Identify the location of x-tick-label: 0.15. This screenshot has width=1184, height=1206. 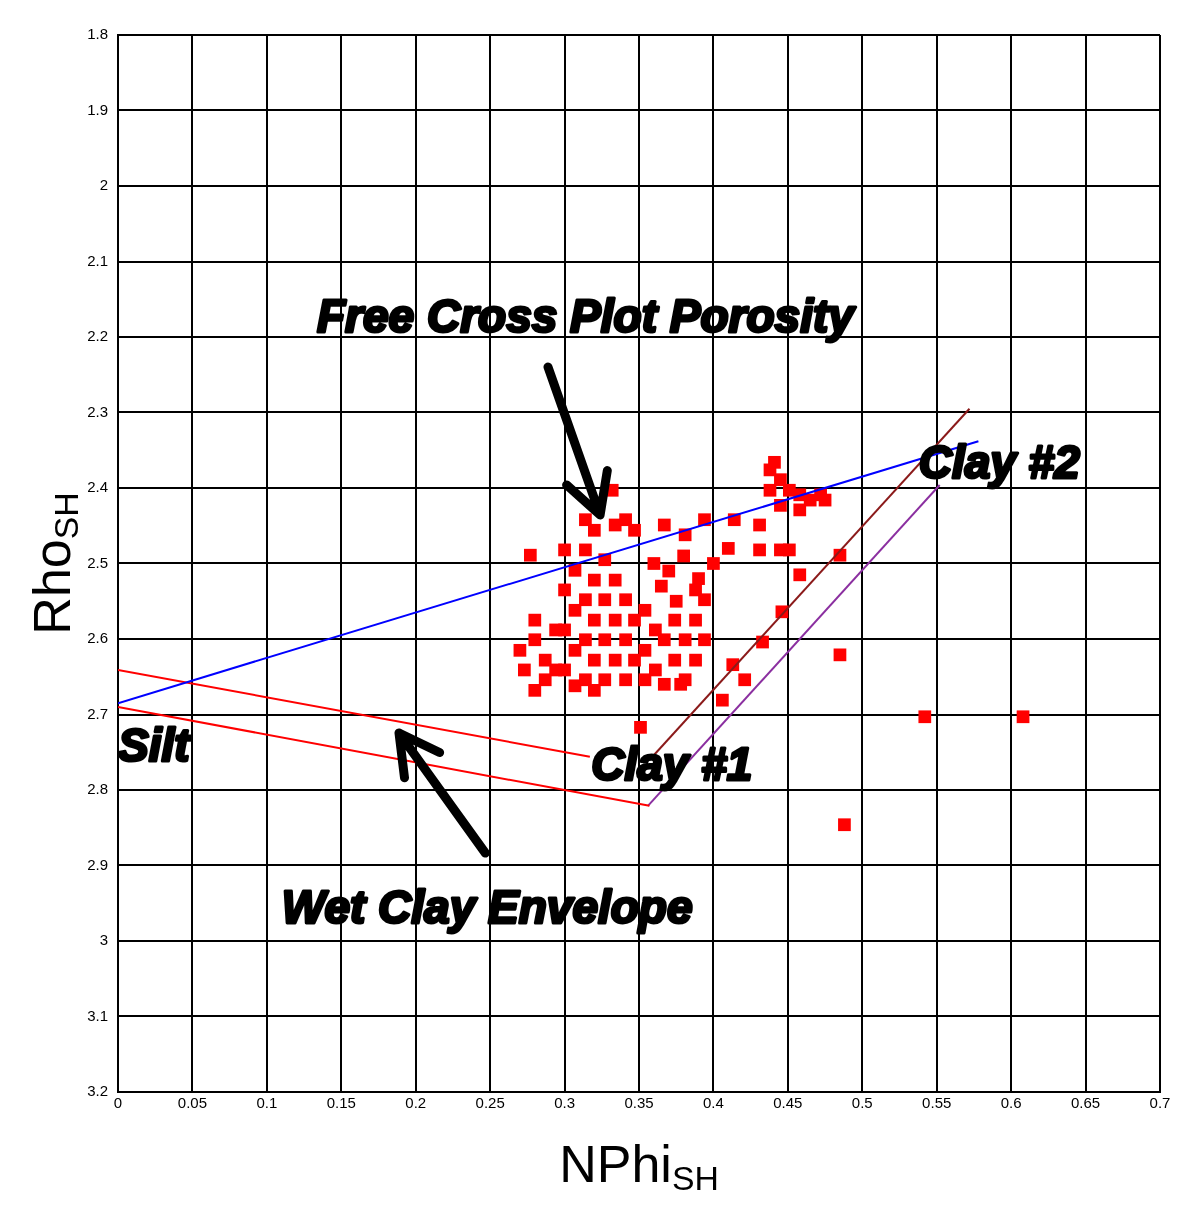
(341, 1103).